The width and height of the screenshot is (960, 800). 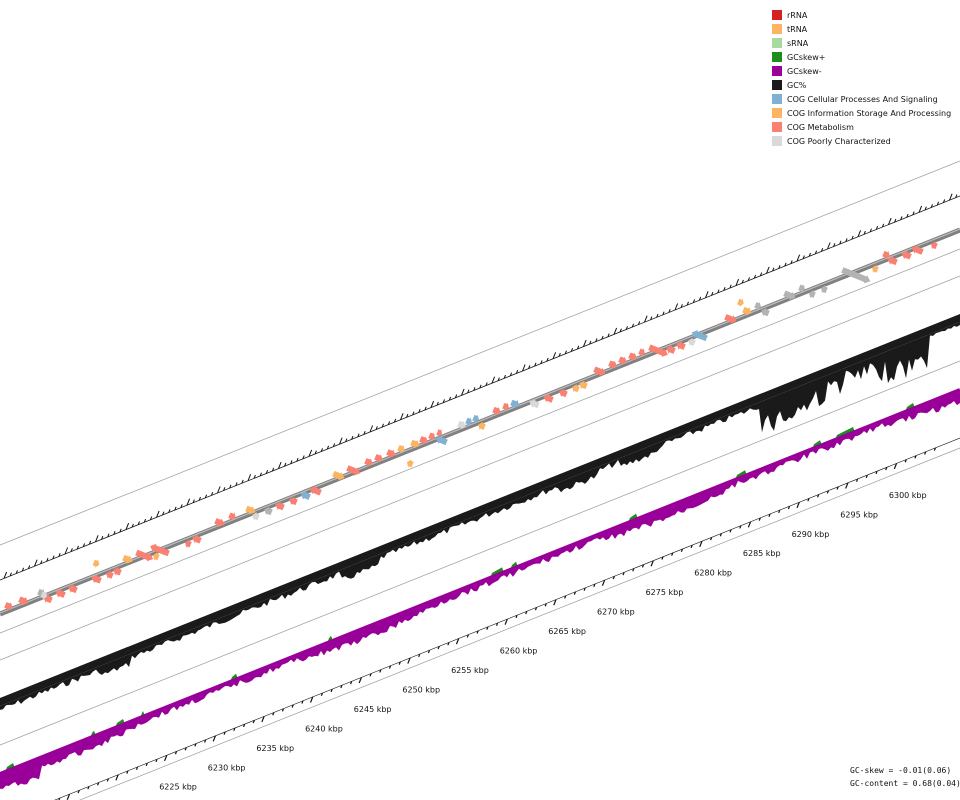 I want to click on scale-label: 6275 kbp, so click(x=665, y=592).